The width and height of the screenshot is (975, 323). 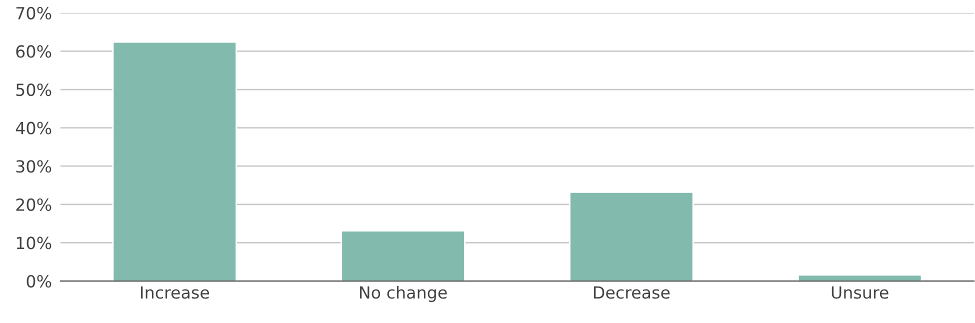 What do you see at coordinates (34, 166) in the screenshot?
I see `y-tick-label: 30%` at bounding box center [34, 166].